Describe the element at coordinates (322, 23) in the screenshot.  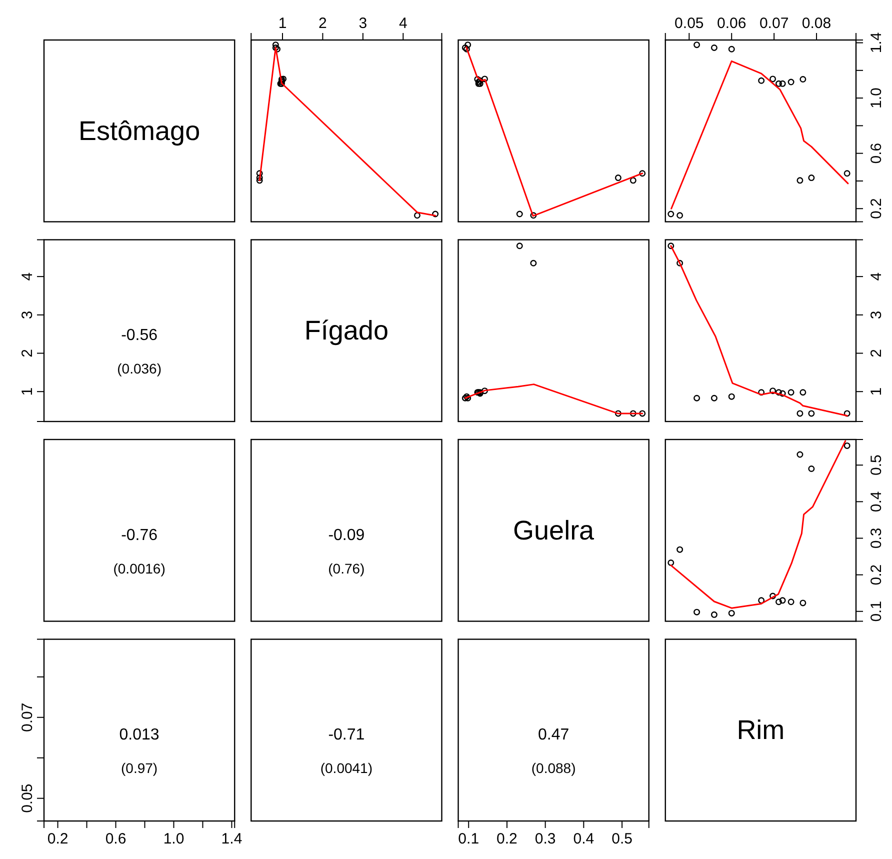
I see `x-tick-label: 2` at that location.